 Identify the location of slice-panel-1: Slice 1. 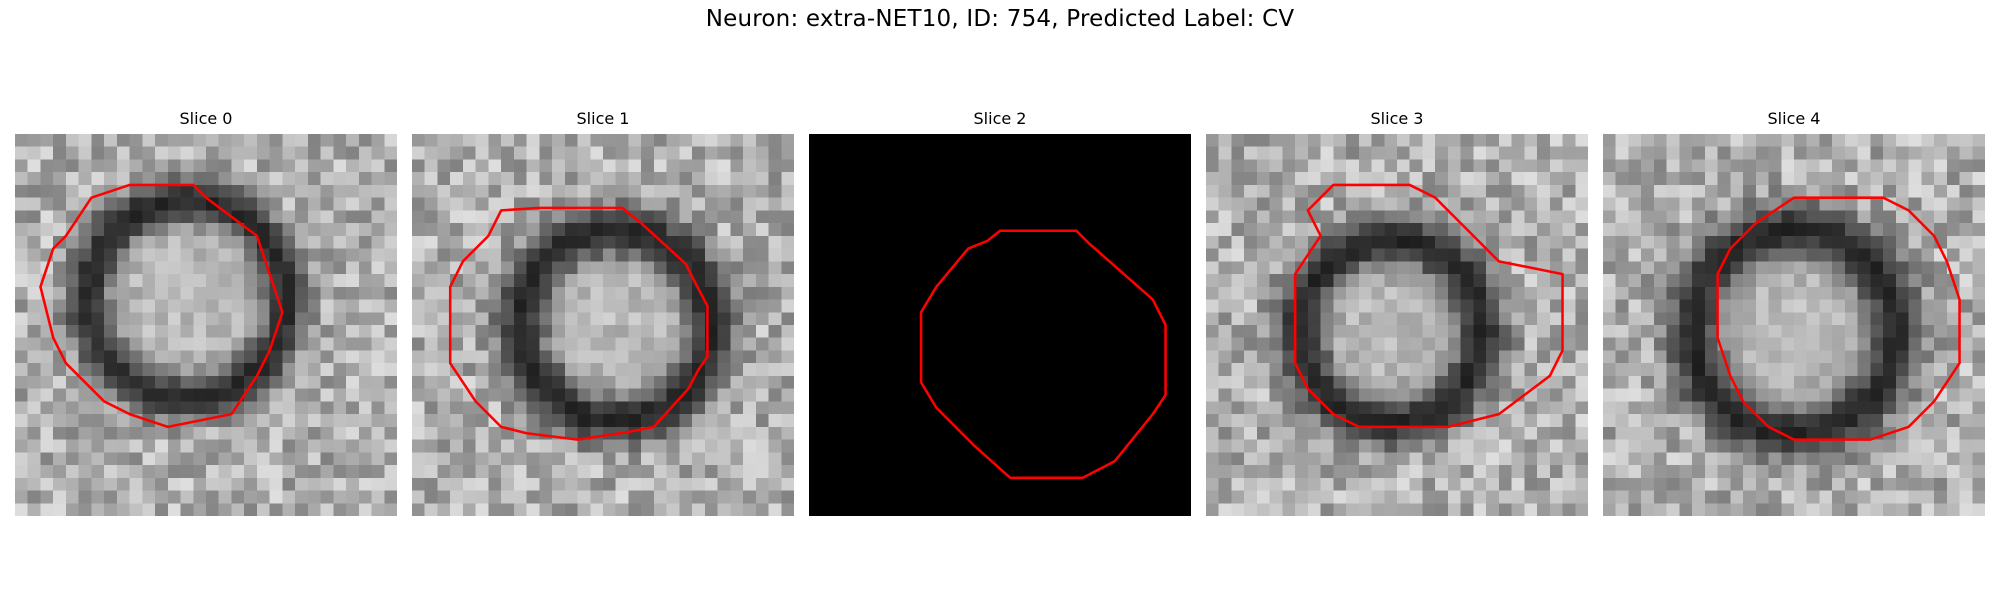
(603, 313).